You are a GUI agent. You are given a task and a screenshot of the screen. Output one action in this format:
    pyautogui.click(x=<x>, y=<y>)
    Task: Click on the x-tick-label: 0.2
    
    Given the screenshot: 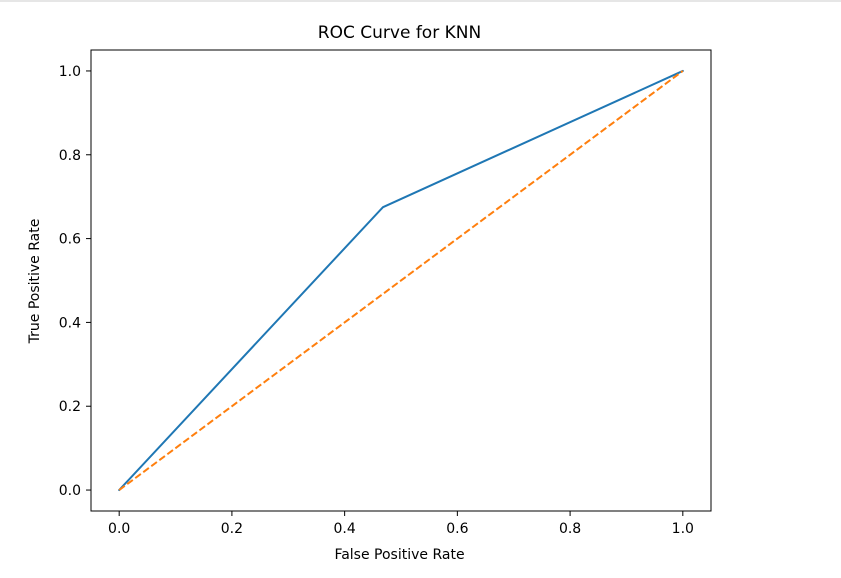 What is the action you would take?
    pyautogui.click(x=232, y=529)
    